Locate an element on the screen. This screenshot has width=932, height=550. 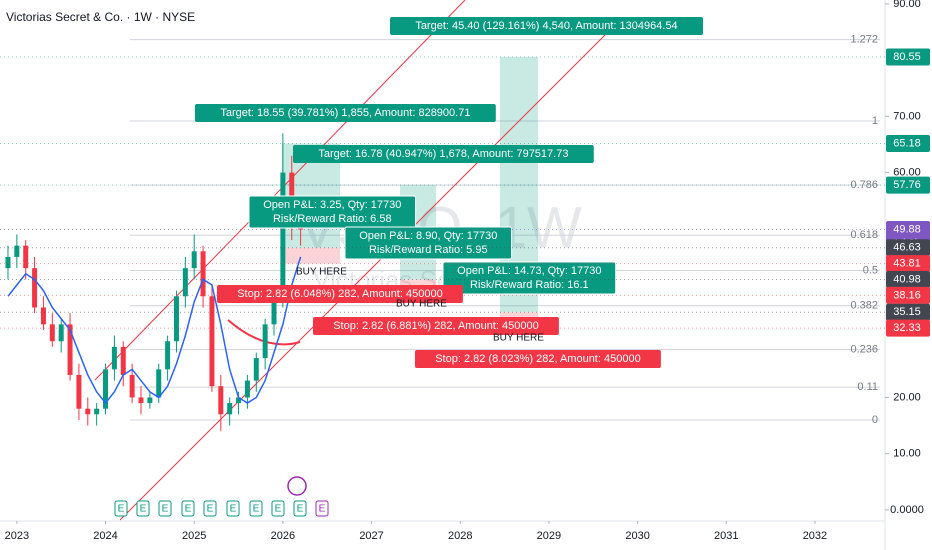
annotation-text: Risk/Reward Ratio: 6.58 is located at coordinates (332, 219).